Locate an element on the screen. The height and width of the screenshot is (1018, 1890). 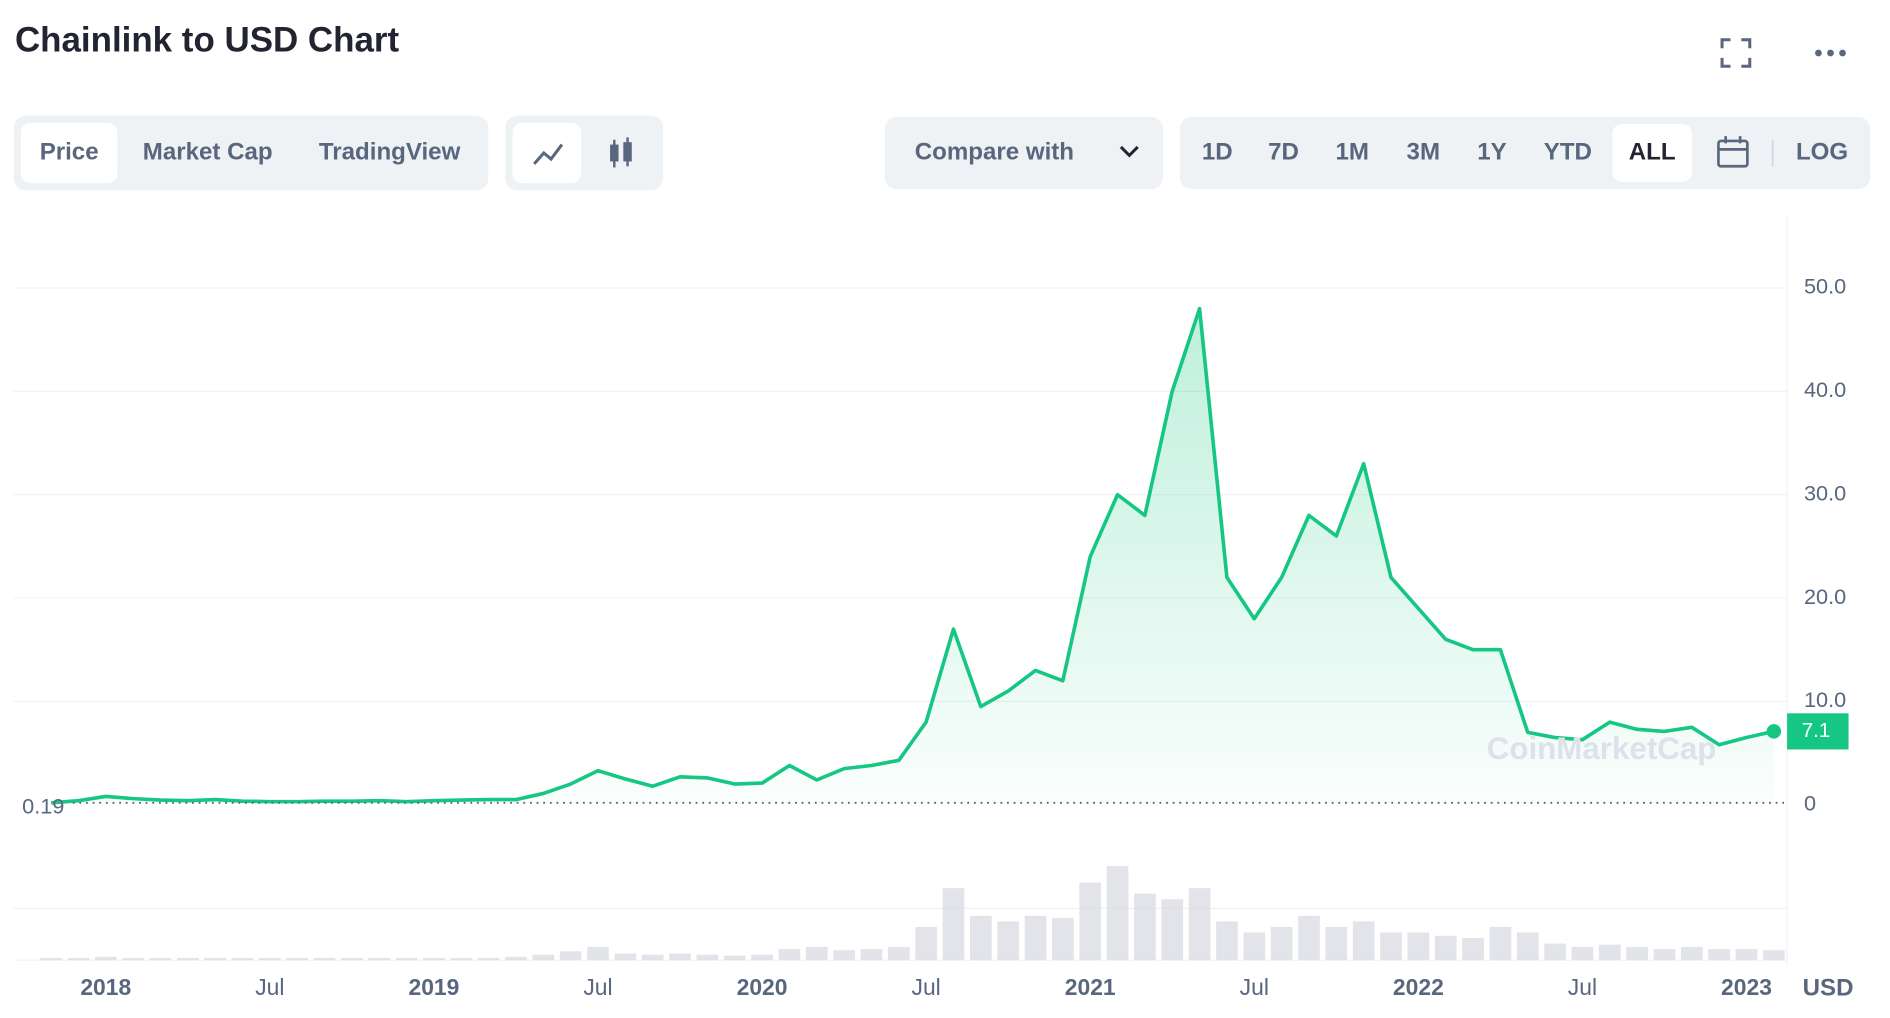
y-tick-label: 40.0 is located at coordinates (1825, 389).